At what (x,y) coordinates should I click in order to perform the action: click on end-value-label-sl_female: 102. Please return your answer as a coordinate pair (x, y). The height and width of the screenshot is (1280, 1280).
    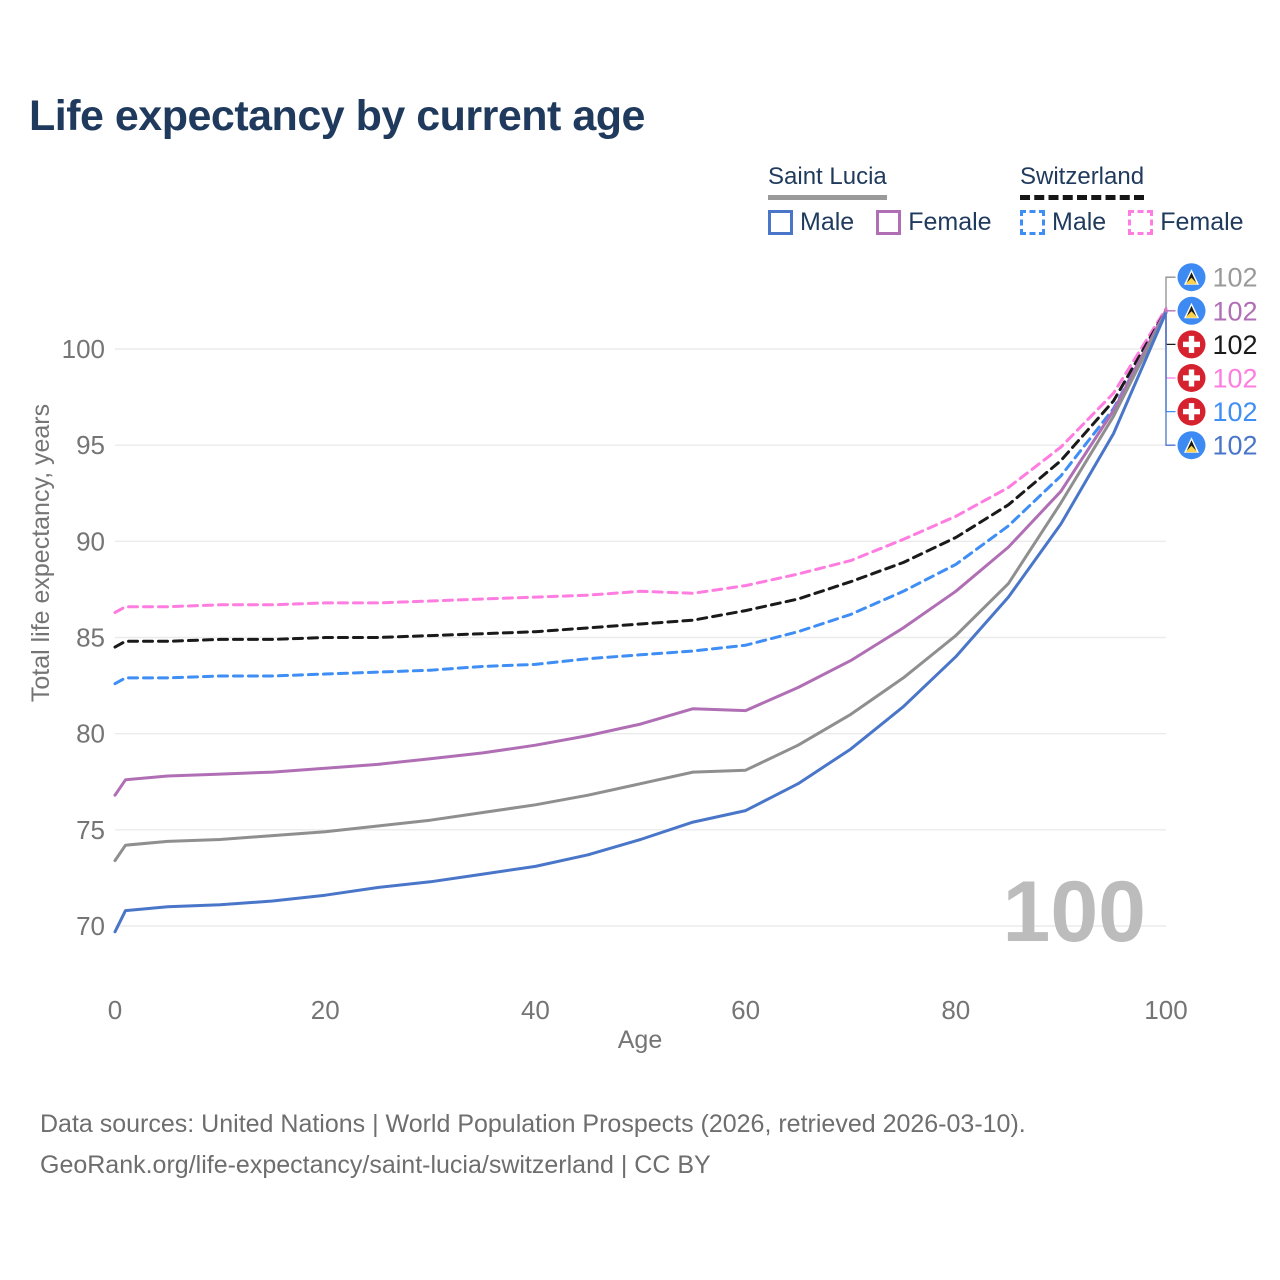
    Looking at the image, I should click on (1235, 311).